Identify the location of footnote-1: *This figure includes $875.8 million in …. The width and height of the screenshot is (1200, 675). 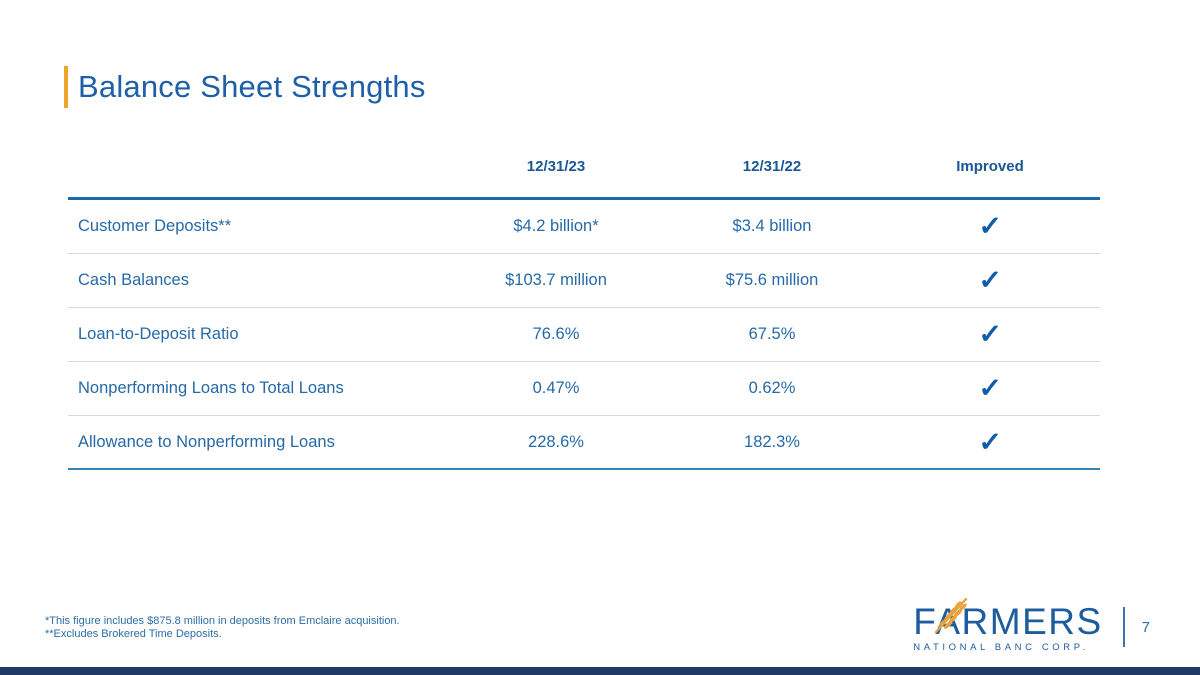
(222, 621).